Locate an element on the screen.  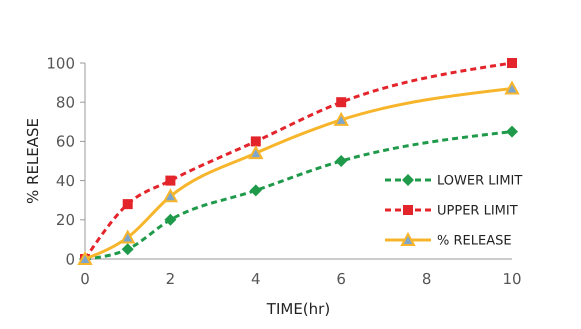
y-tick-label: 100 is located at coordinates (60, 63).